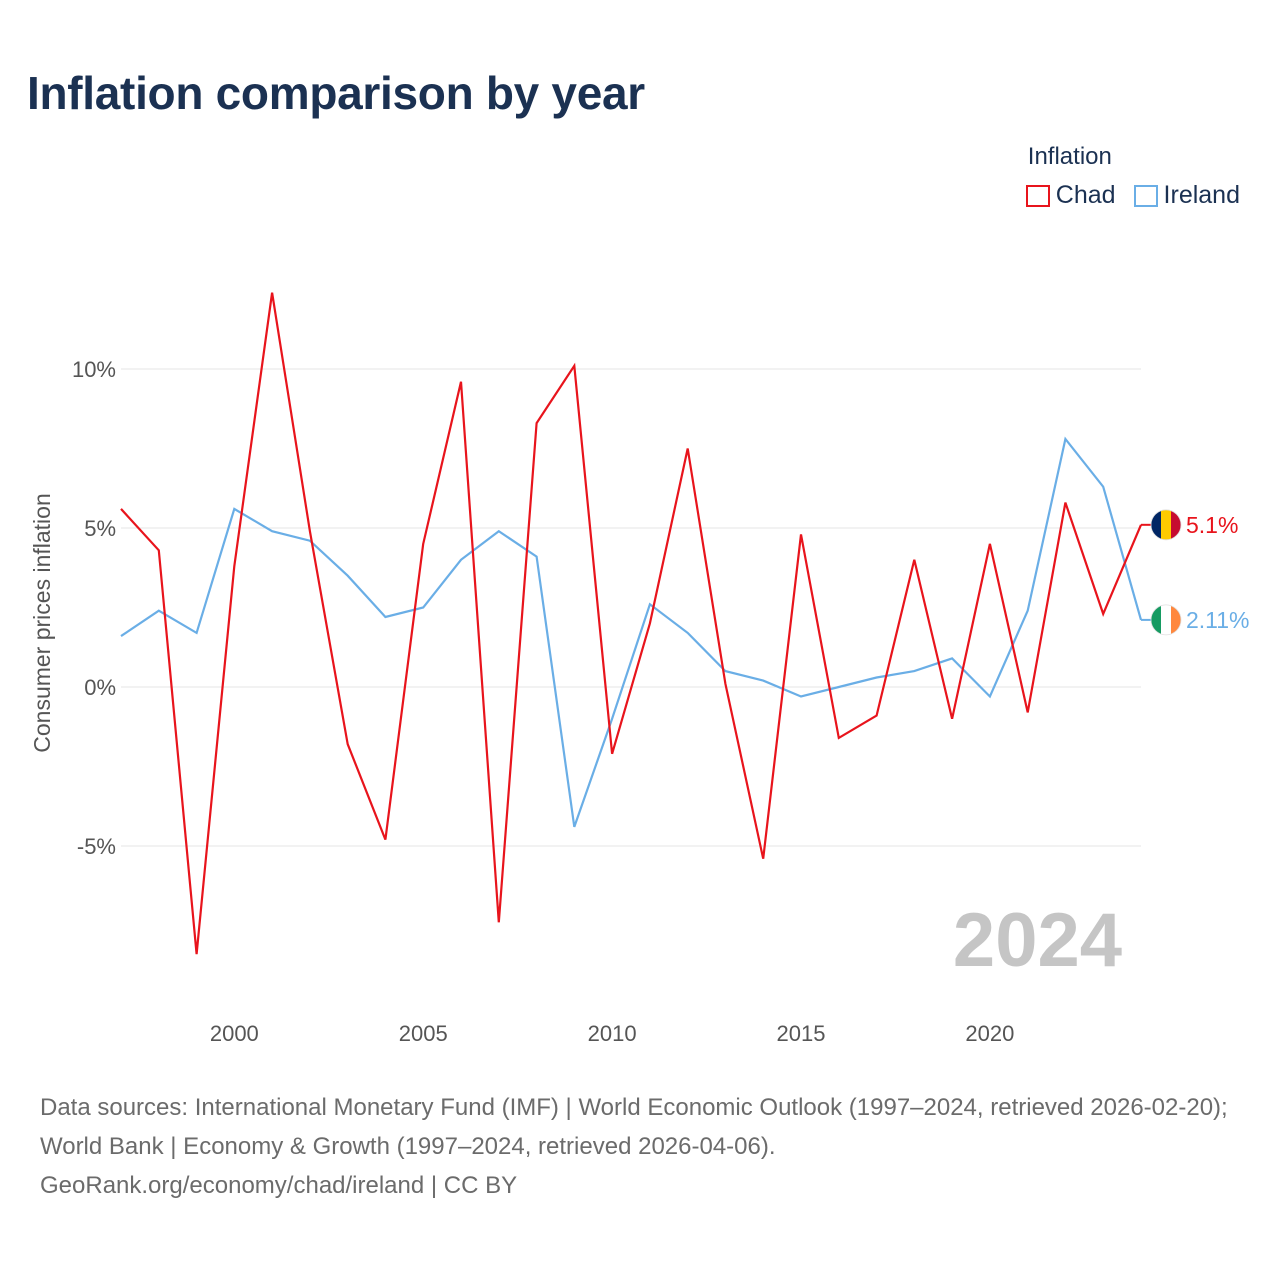  Describe the element at coordinates (1212, 525) in the screenshot. I see `end-label-chad: 5.1%` at that location.